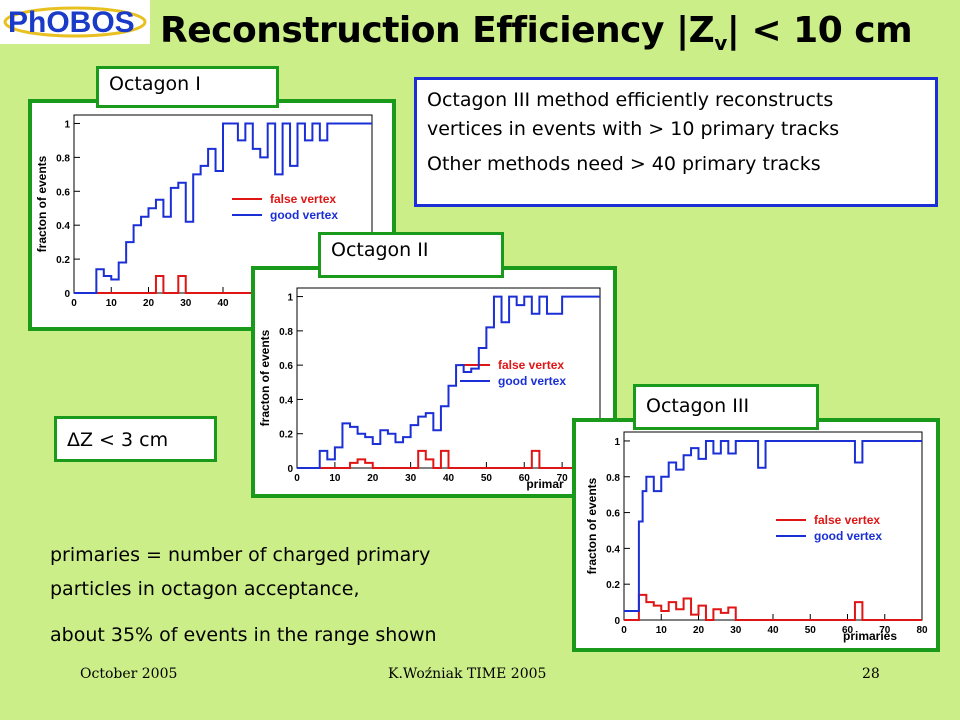 The width and height of the screenshot is (960, 720). I want to click on footer-author: K.Woźniak TIME 2005, so click(467, 674).